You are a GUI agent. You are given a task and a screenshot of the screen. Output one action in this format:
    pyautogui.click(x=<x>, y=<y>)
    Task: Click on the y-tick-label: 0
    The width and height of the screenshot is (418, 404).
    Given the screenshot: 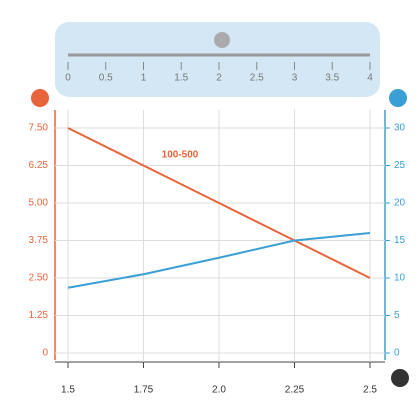 What is the action you would take?
    pyautogui.click(x=45, y=353)
    